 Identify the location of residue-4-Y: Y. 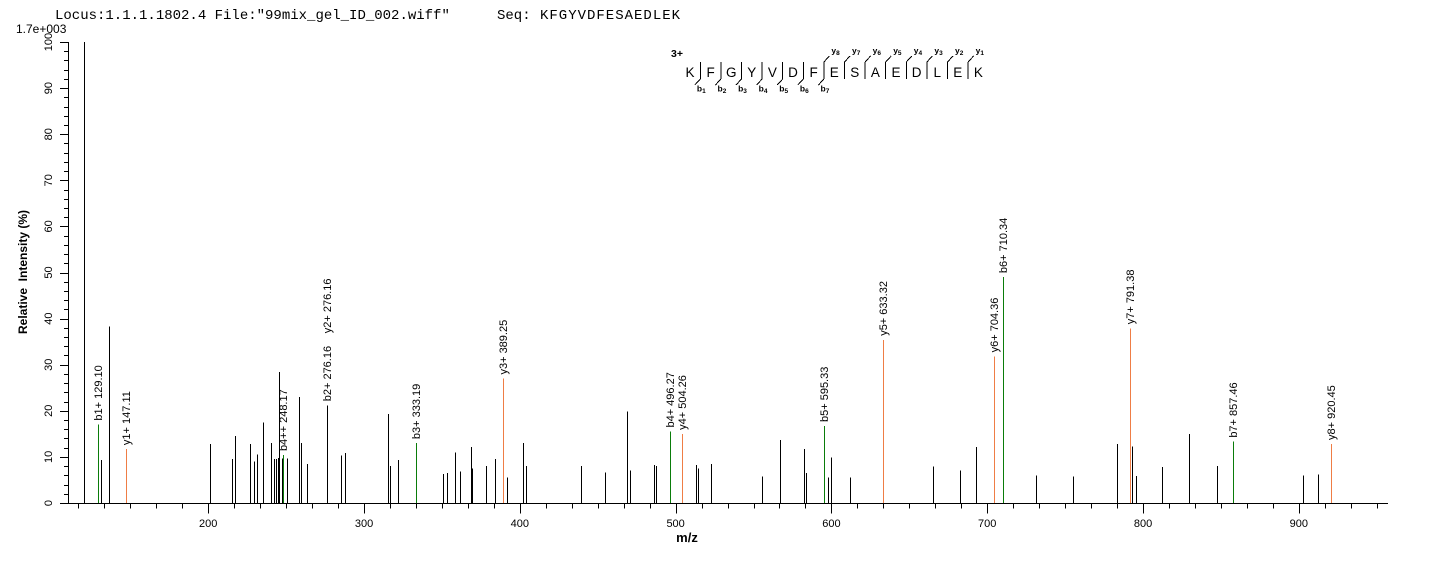
(751, 72).